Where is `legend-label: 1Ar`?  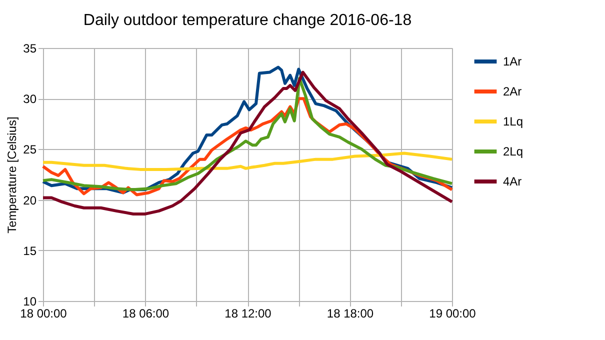
legend-label: 1Ar is located at coordinates (512, 61).